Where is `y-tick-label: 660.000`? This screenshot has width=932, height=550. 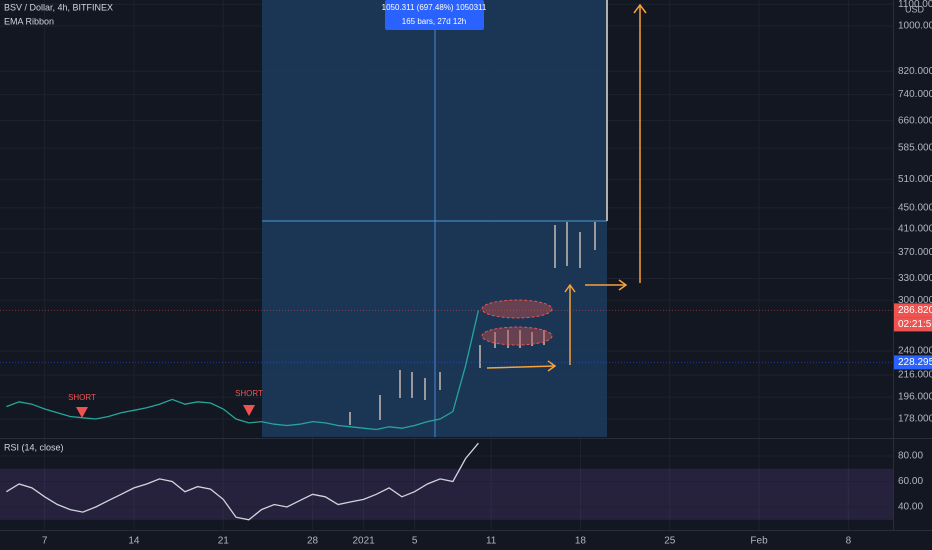 y-tick-label: 660.000 is located at coordinates (915, 120).